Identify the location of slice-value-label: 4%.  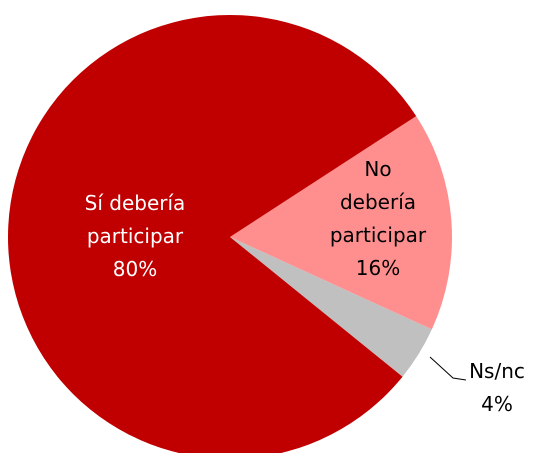
(497, 404).